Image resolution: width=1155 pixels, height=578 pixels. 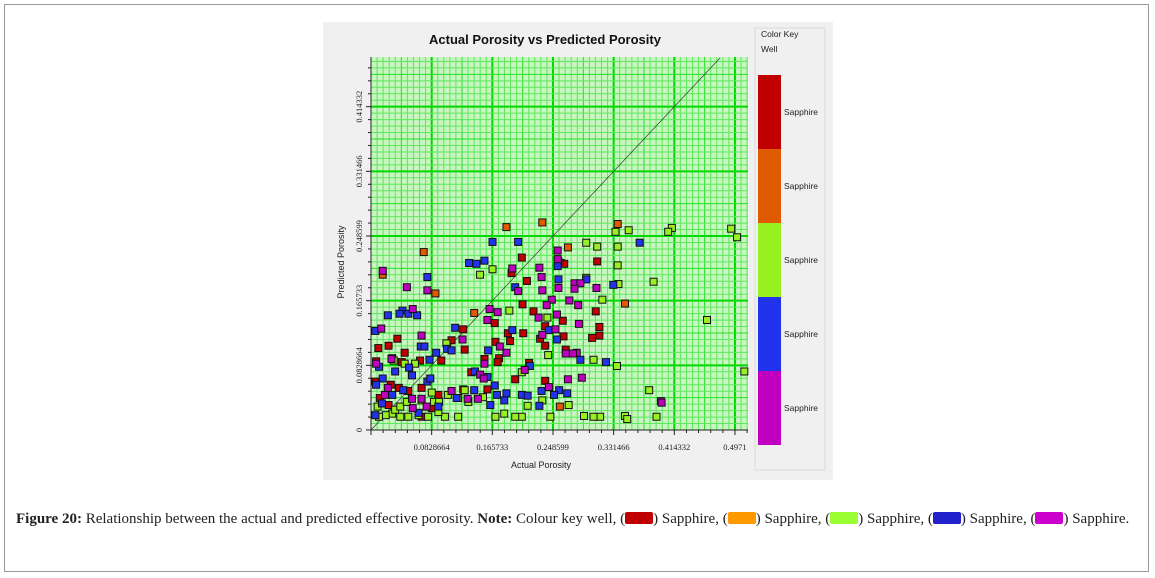 I want to click on x-tick-label: 0.414332, so click(x=674, y=447).